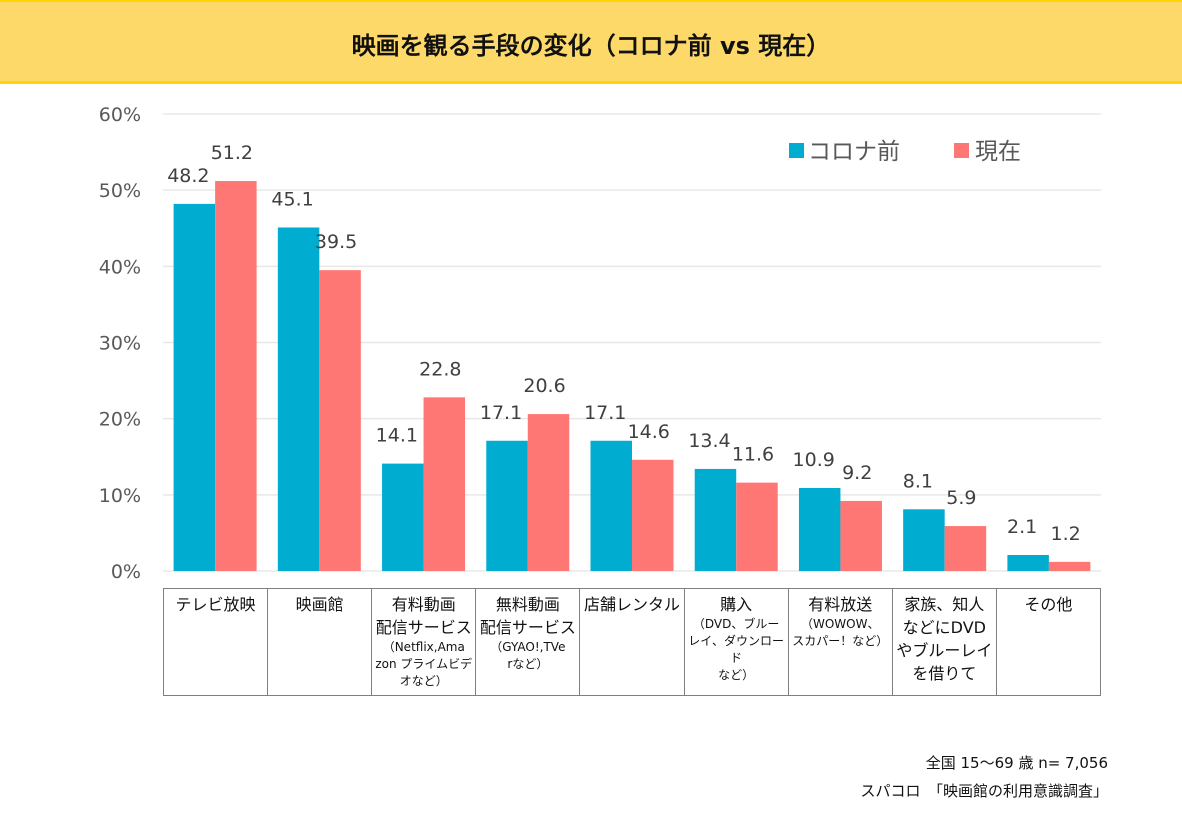 The height and width of the screenshot is (817, 1182). I want to click on category-note: など）, so click(736, 675).